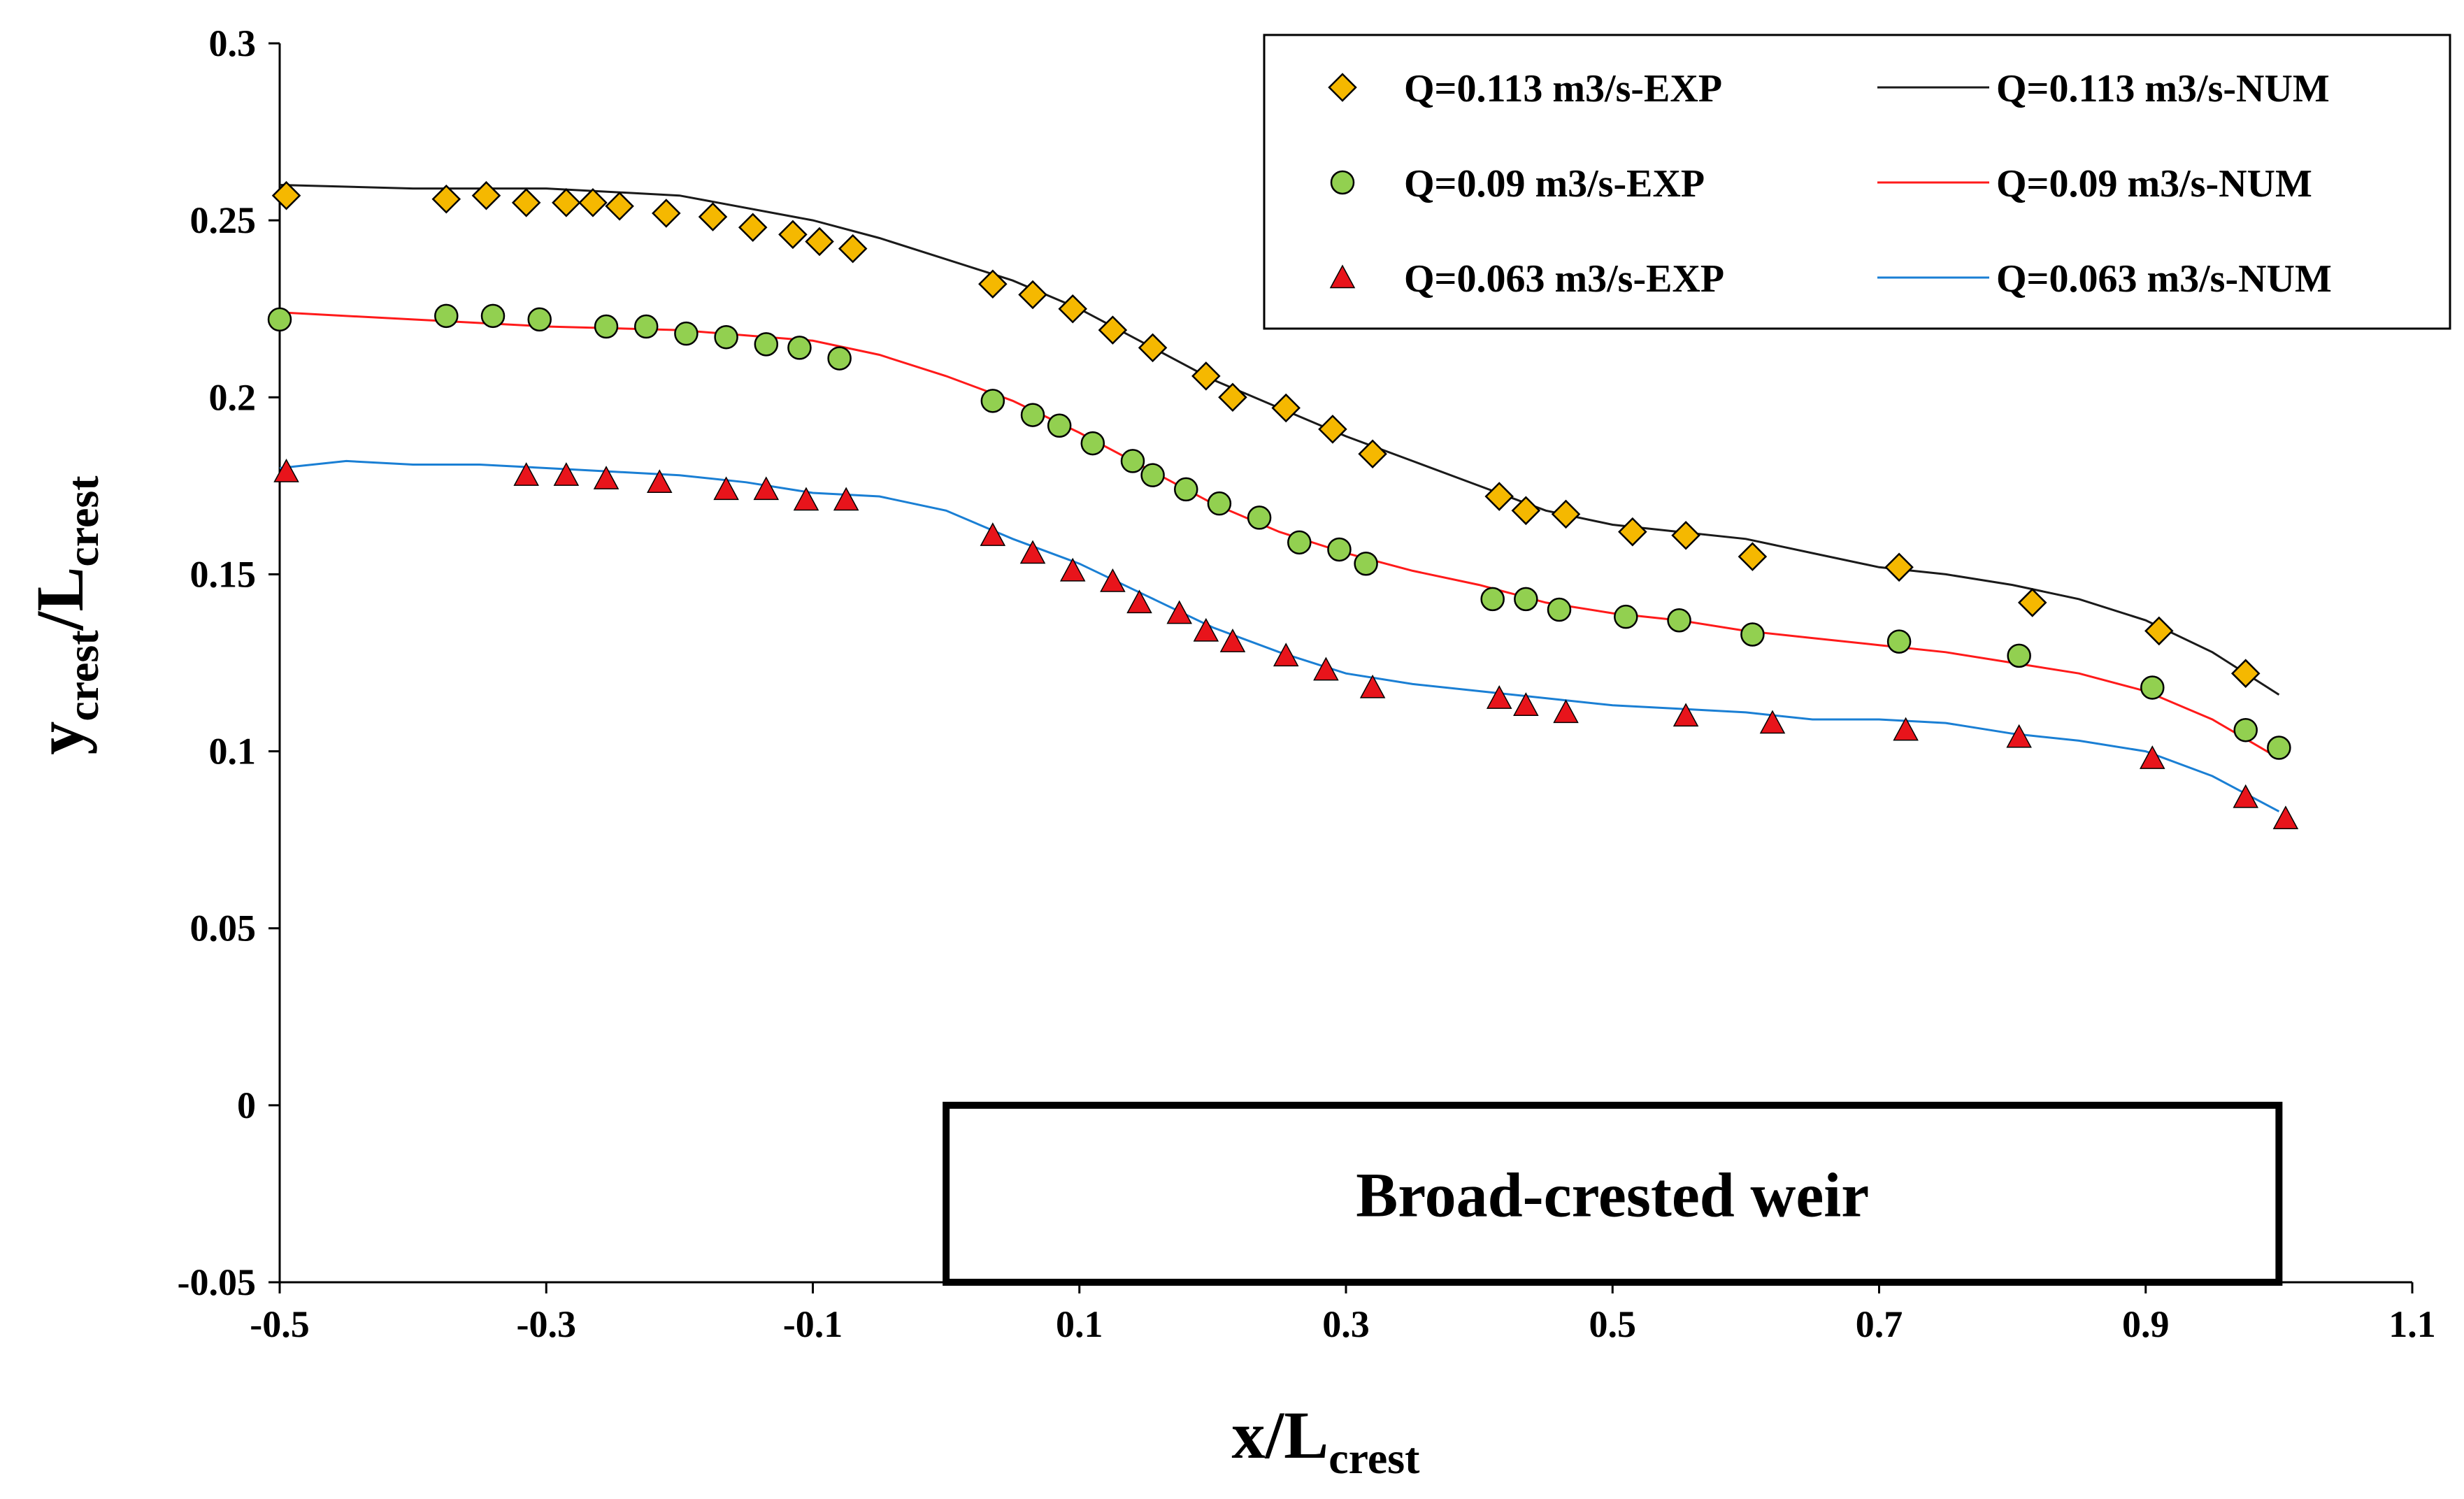 This screenshot has width=2464, height=1499. What do you see at coordinates (2163, 88) in the screenshot?
I see `legend-label: Q=0.113 m3/s-NUM` at bounding box center [2163, 88].